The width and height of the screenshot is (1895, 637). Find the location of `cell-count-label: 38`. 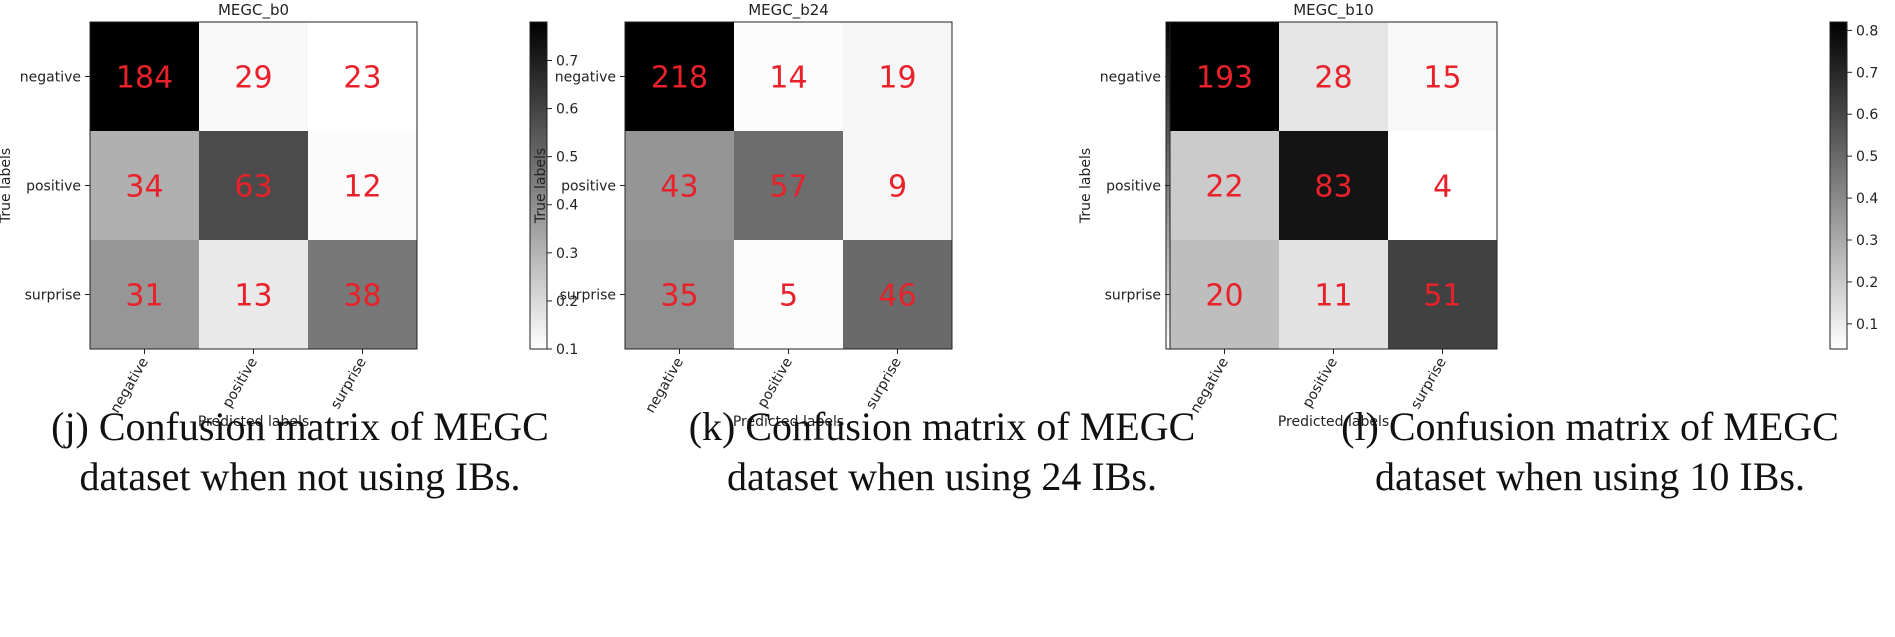

cell-count-label: 38 is located at coordinates (362, 296).